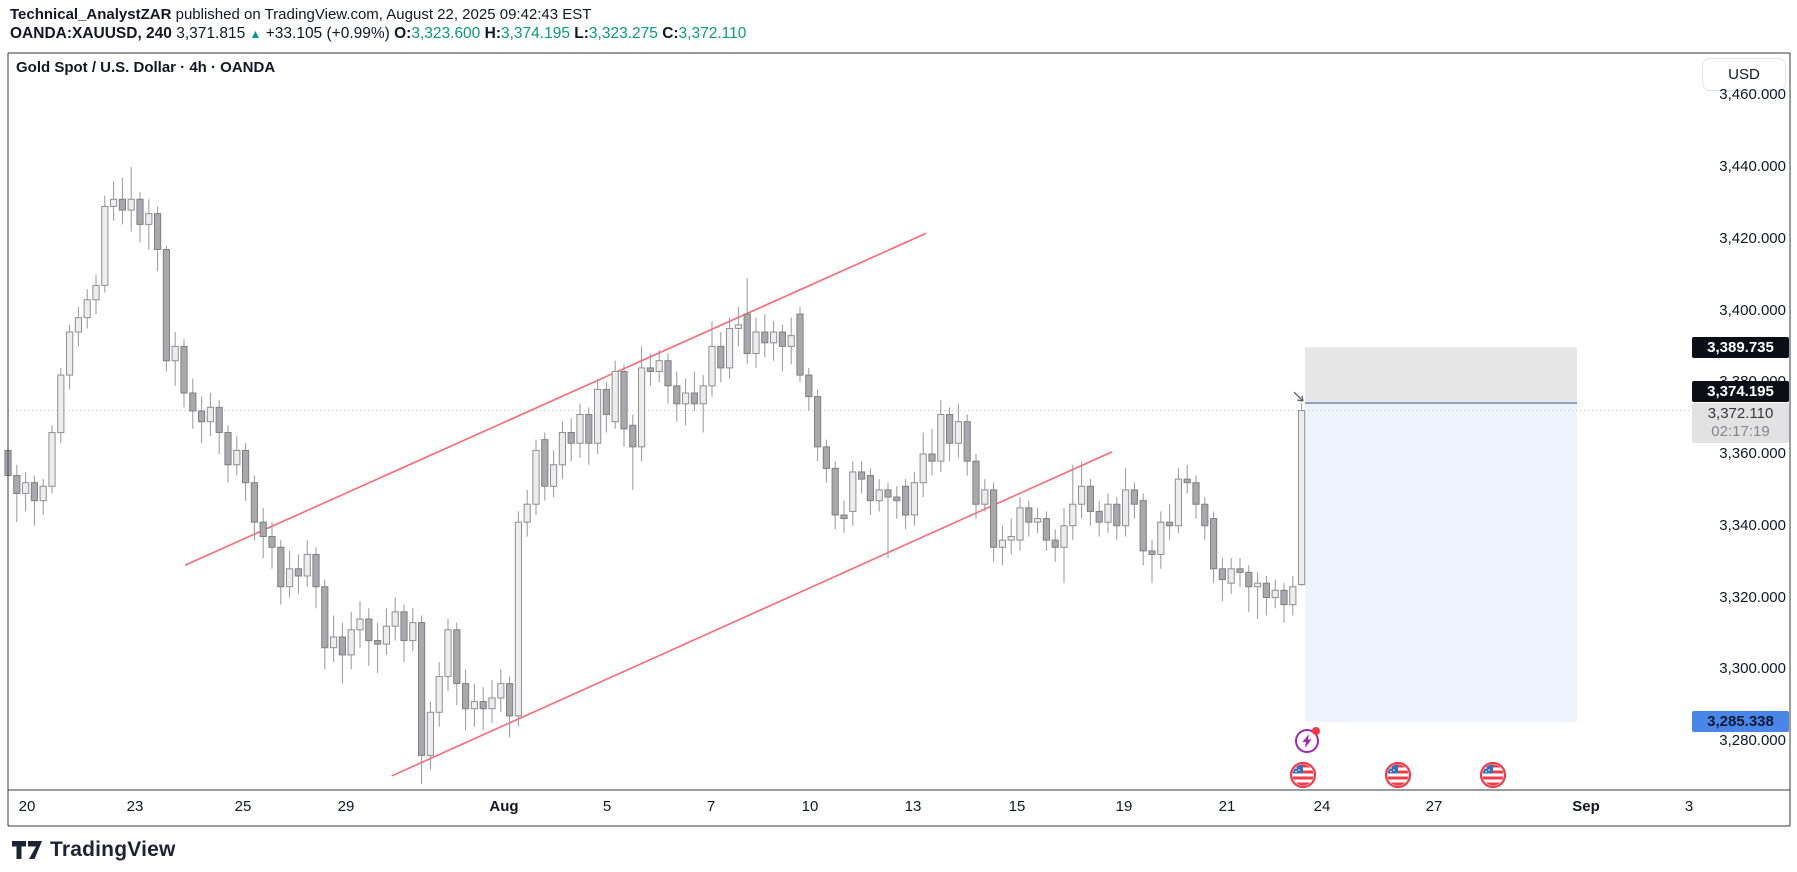  What do you see at coordinates (94, 850) in the screenshot?
I see `tradingview-logo: TradingView` at bounding box center [94, 850].